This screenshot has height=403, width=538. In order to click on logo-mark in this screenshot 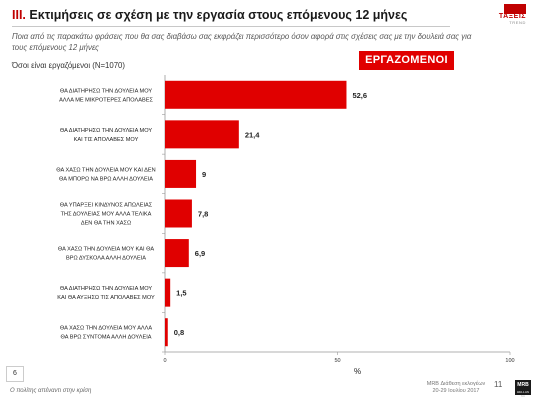, I will do `click(515, 9)`.